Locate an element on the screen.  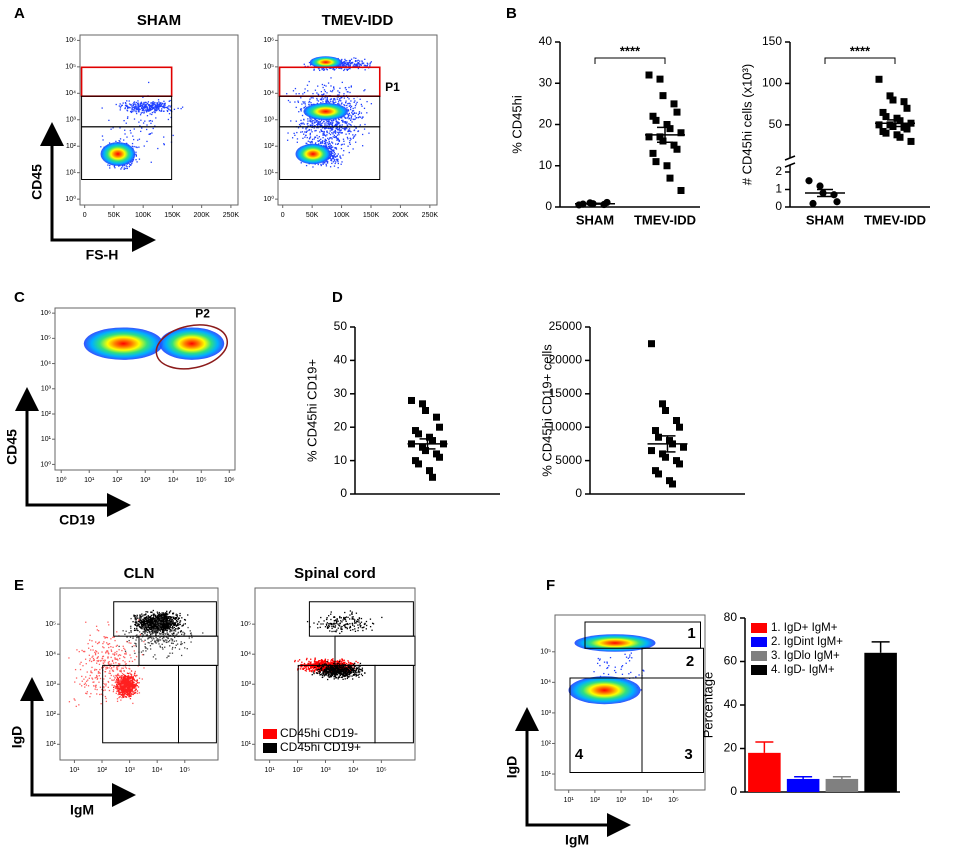
y-tick-label: 10¹ is located at coordinates (269, 173).